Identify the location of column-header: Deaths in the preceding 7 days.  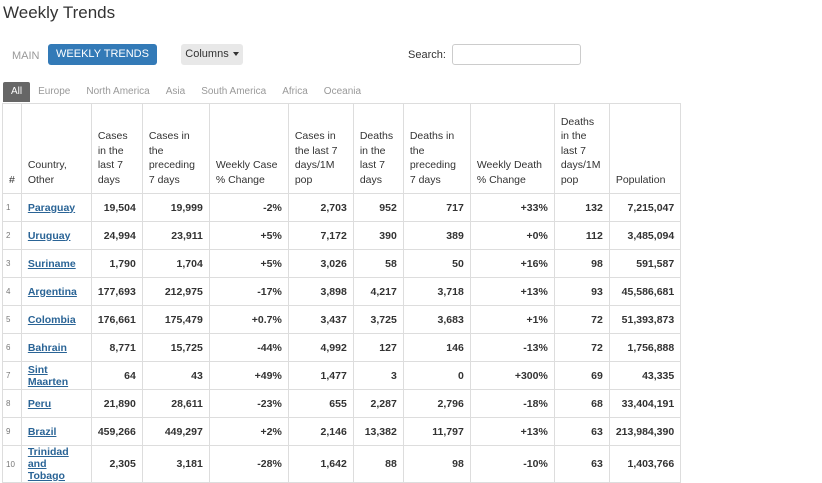
(436, 148).